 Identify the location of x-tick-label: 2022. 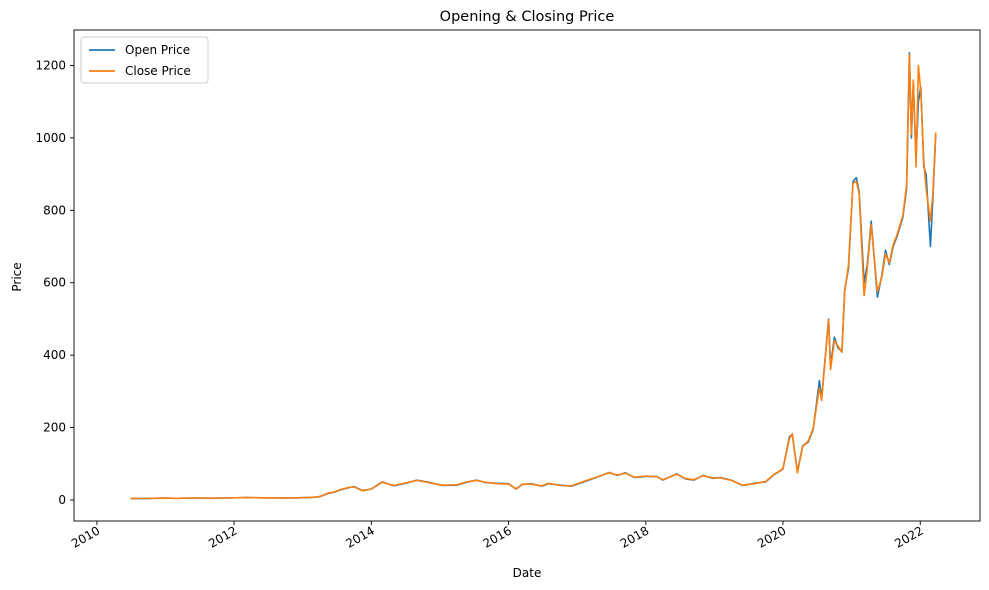
(908, 536).